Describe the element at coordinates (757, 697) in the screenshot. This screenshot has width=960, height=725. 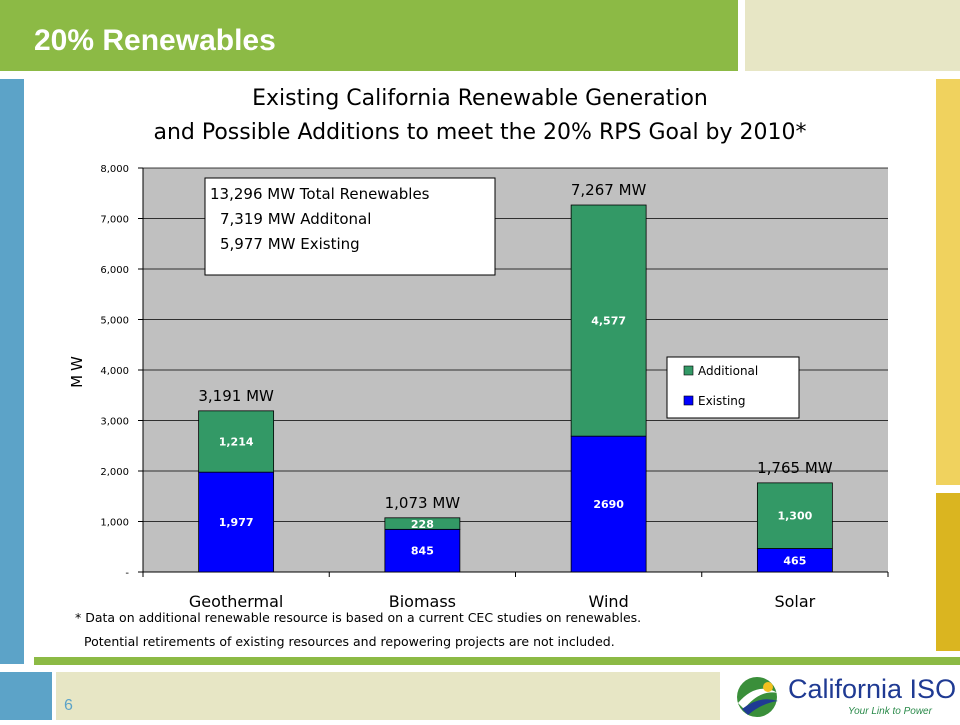
I see `logo-swoosh-icon` at that location.